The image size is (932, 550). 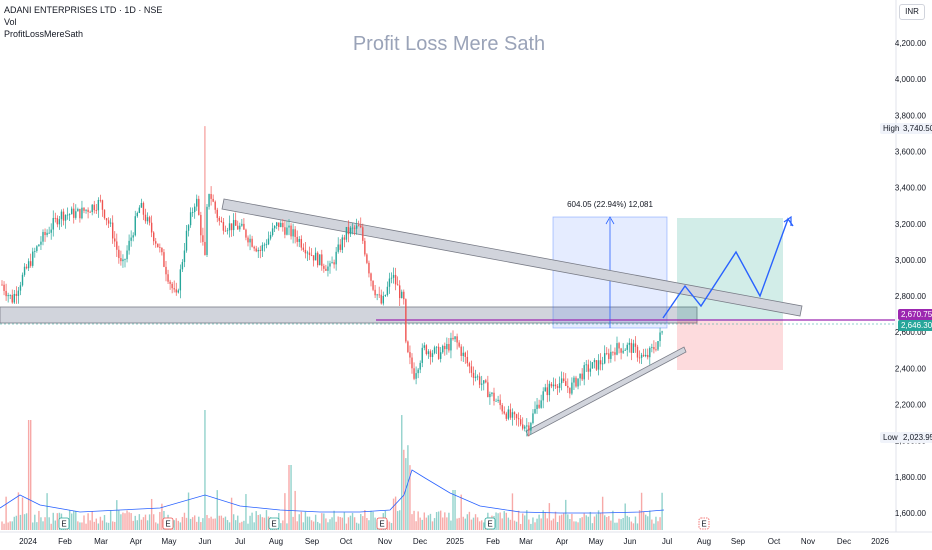 I want to click on custom-indicator-label: ProfitLossMereSath, so click(x=44, y=34).